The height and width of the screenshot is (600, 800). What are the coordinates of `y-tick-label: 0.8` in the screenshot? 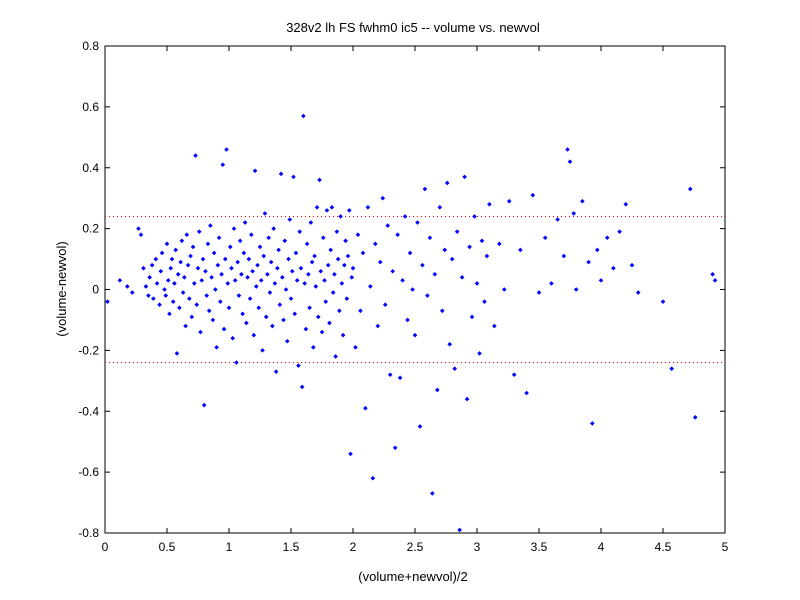 It's located at (90, 46).